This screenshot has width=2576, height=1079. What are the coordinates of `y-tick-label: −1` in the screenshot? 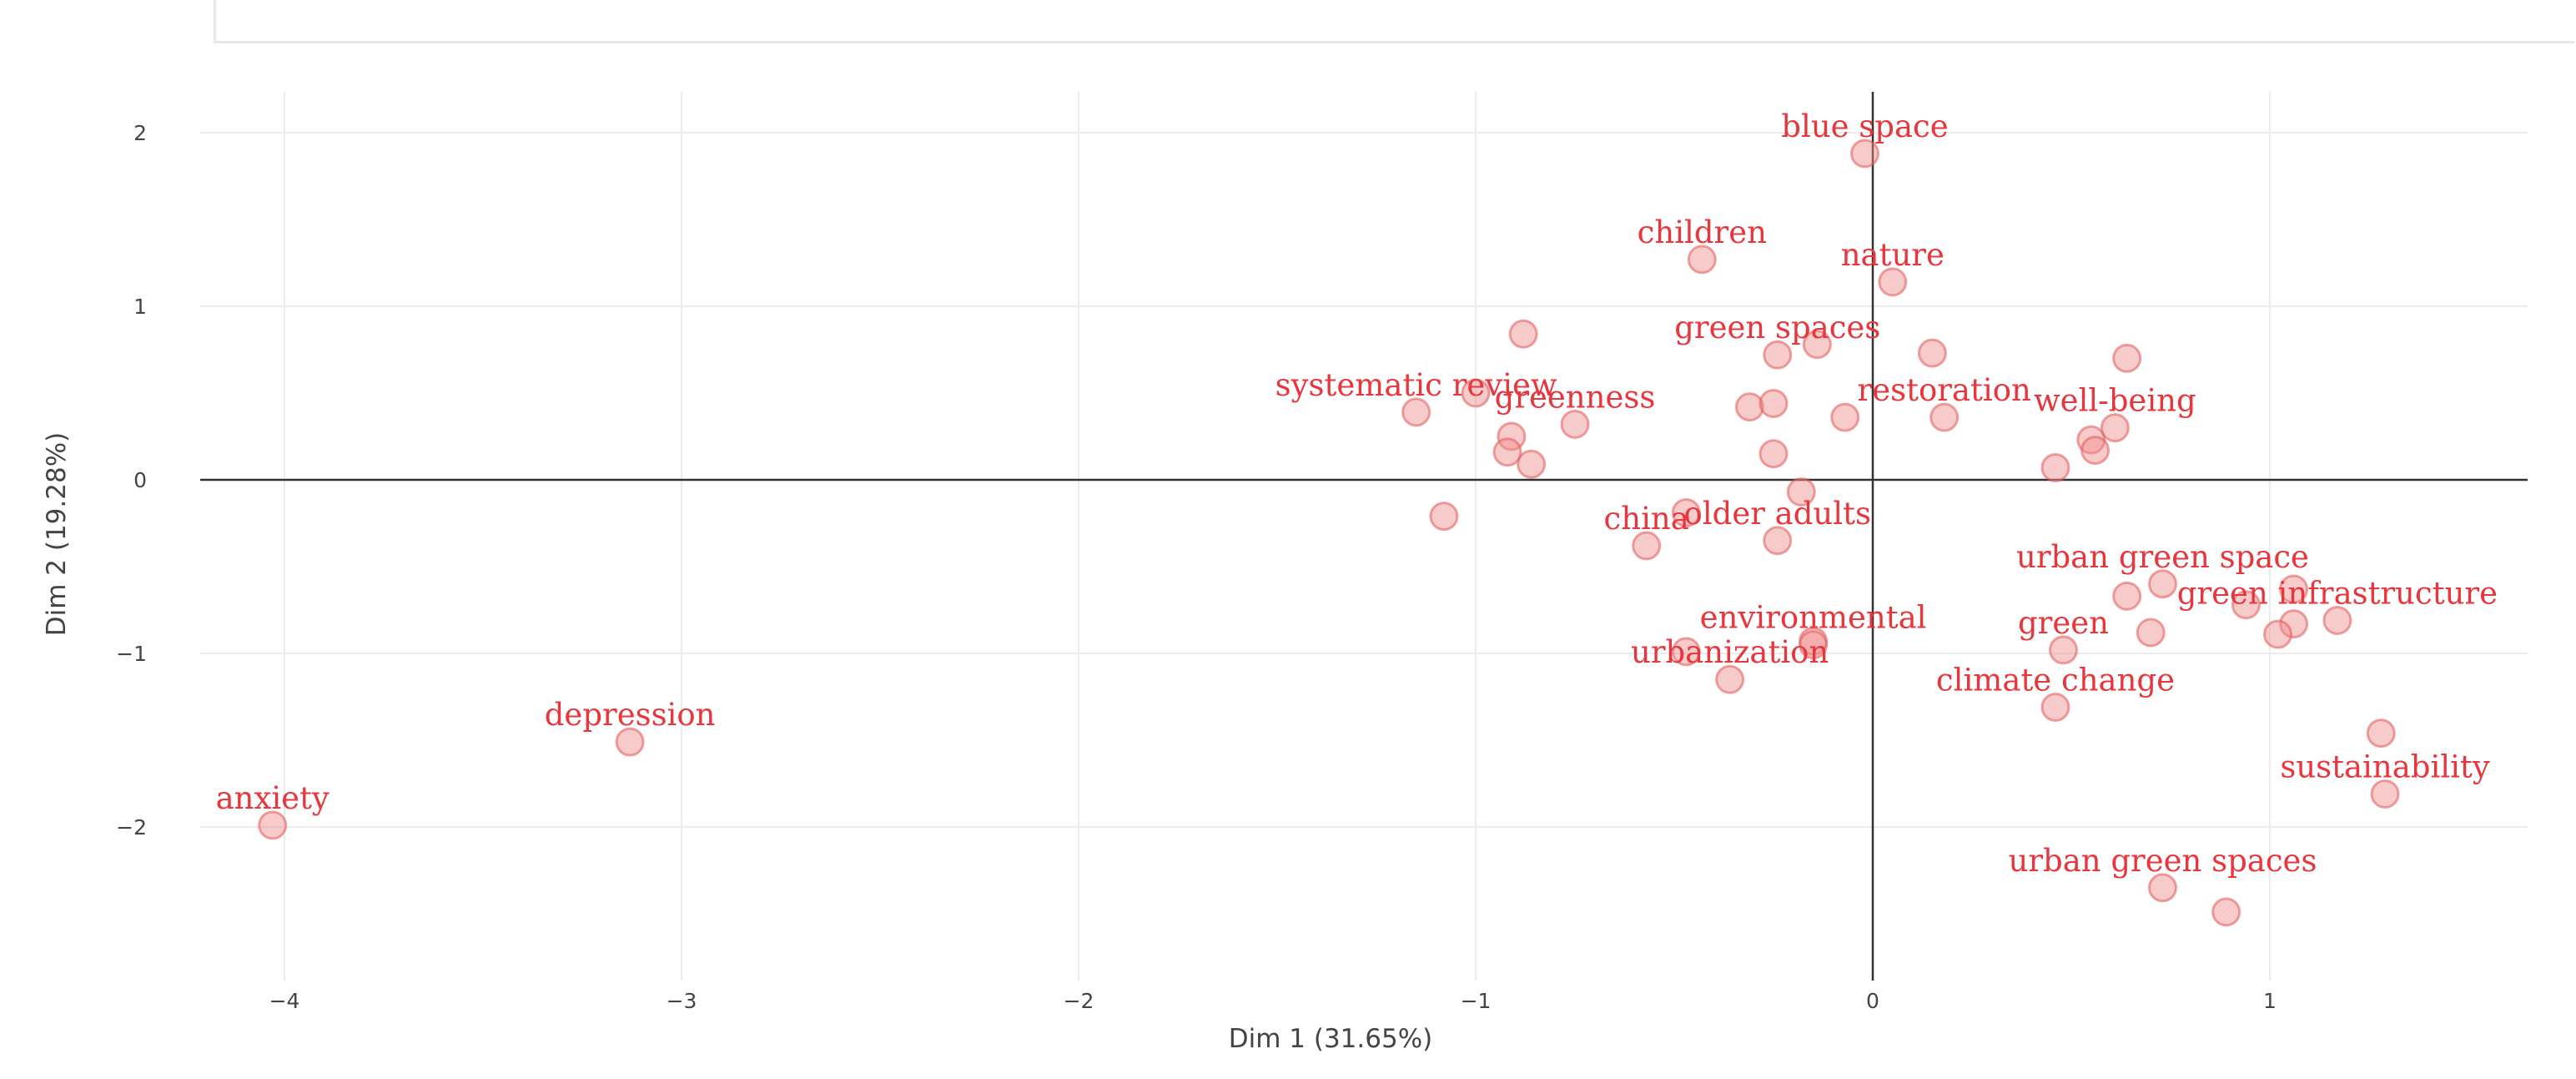 It's located at (131, 654).